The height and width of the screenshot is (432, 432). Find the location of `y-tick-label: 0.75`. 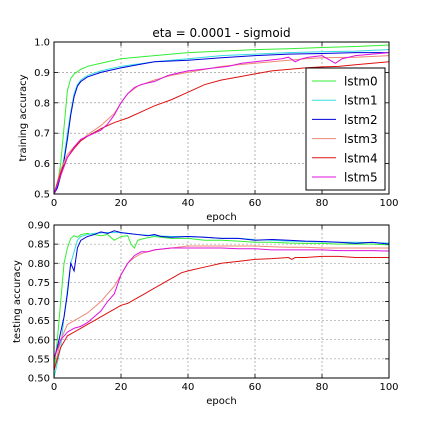

y-tick-label: 0.75 is located at coordinates (39, 283).